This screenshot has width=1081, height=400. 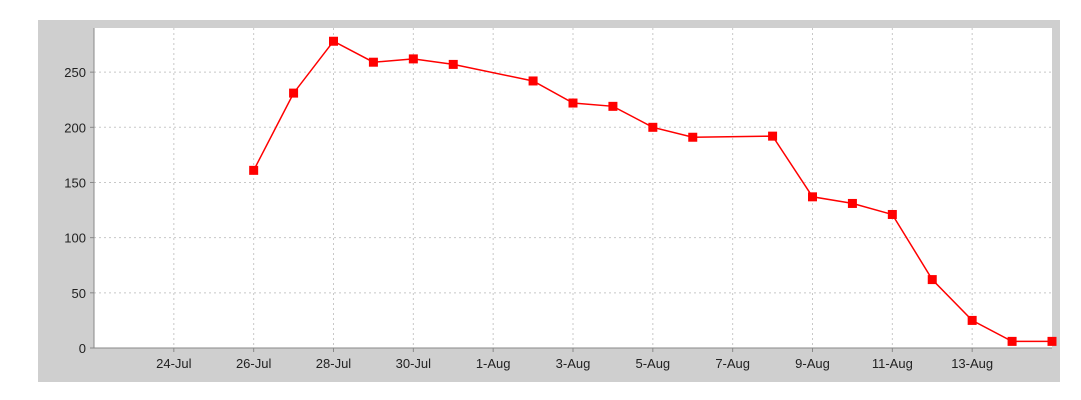 I want to click on y-tick-label: 250, so click(x=75, y=72).